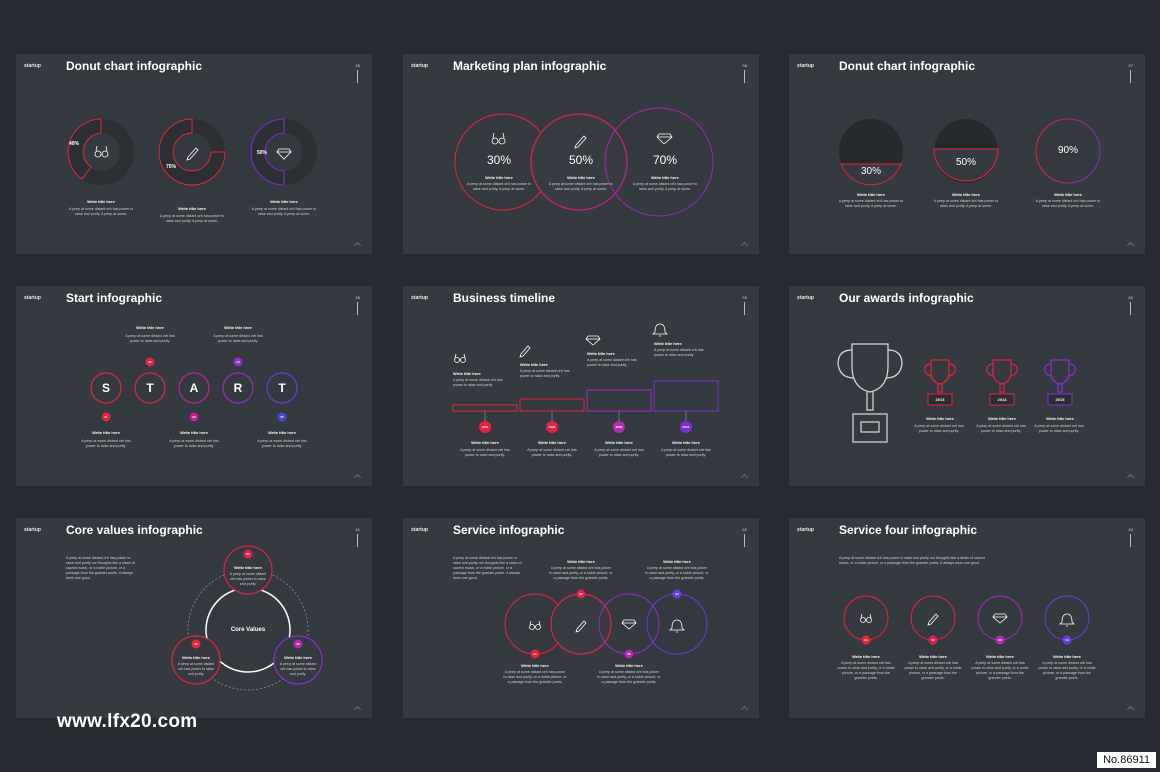 The height and width of the screenshot is (772, 1160). What do you see at coordinates (967, 386) in the screenshot?
I see `slide-our-awards-60: startup Our awards infographic 60` at bounding box center [967, 386].